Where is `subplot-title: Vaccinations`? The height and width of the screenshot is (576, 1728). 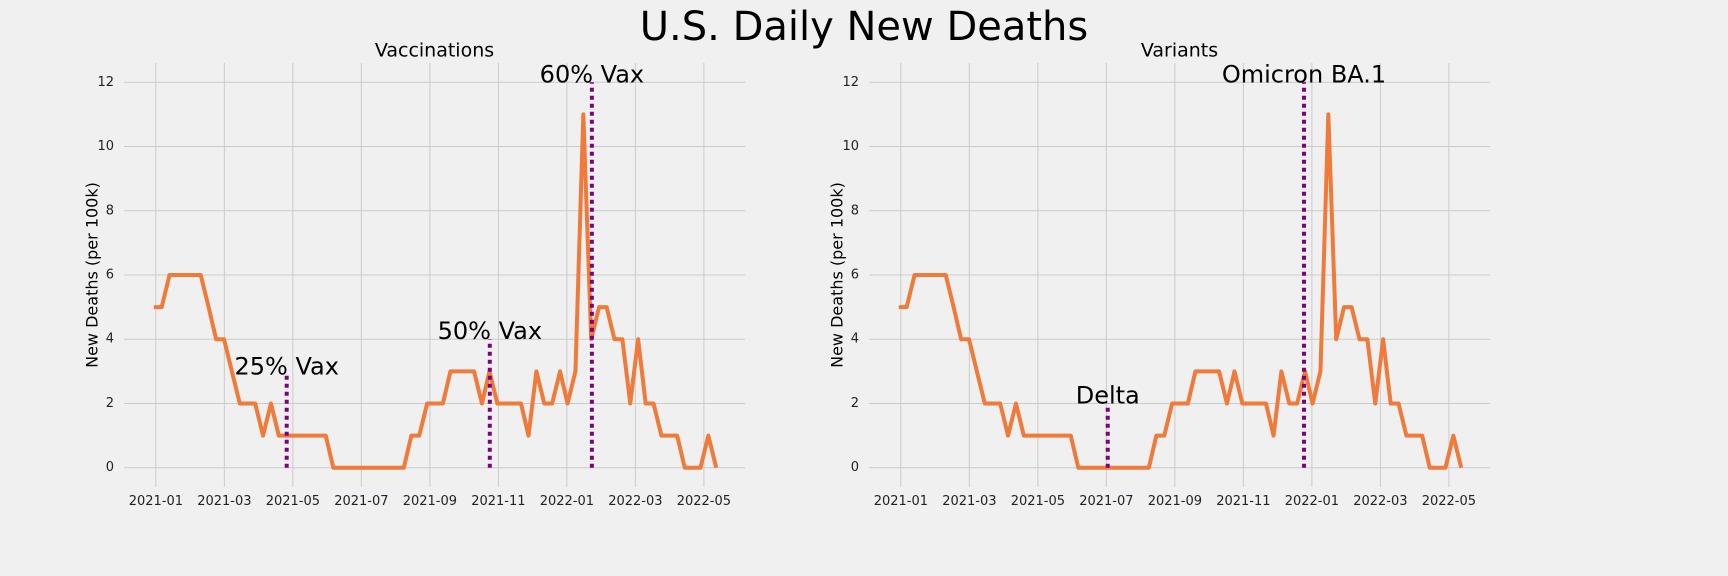 subplot-title: Vaccinations is located at coordinates (434, 51).